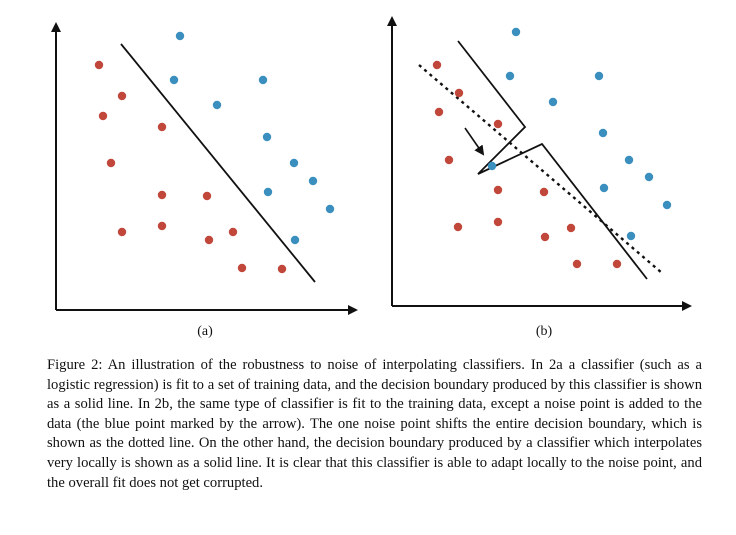 The image size is (736, 535). I want to click on panel-b-label: (b), so click(544, 331).